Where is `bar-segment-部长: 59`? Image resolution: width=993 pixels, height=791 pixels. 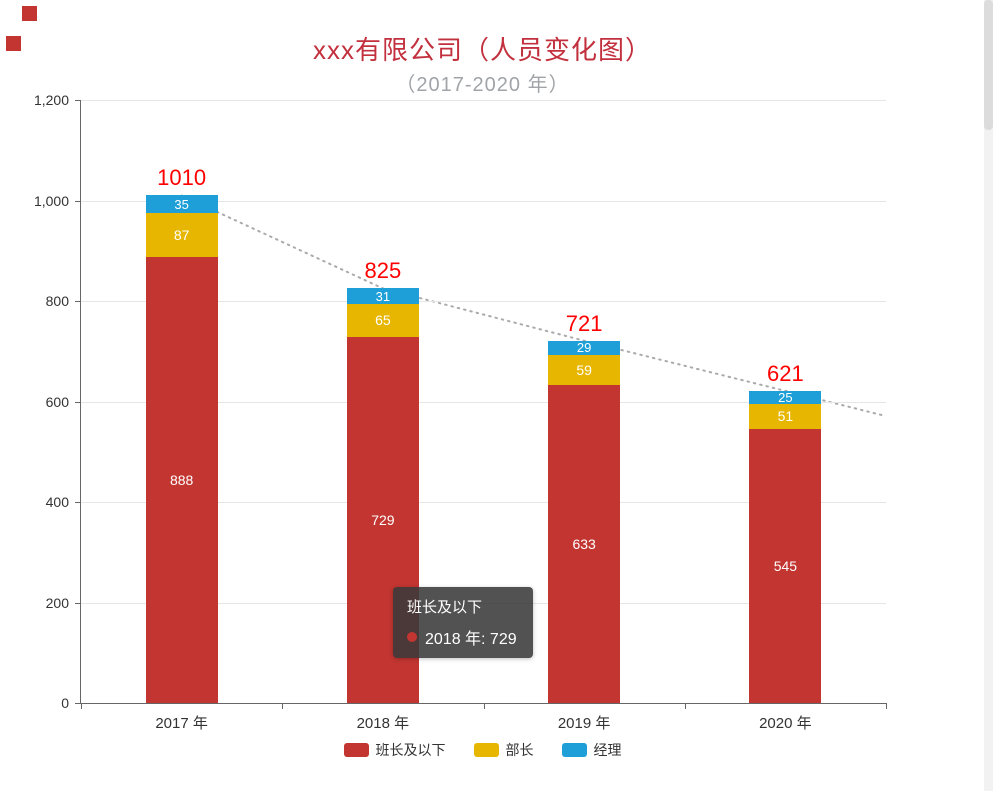 bar-segment-部长: 59 is located at coordinates (584, 370).